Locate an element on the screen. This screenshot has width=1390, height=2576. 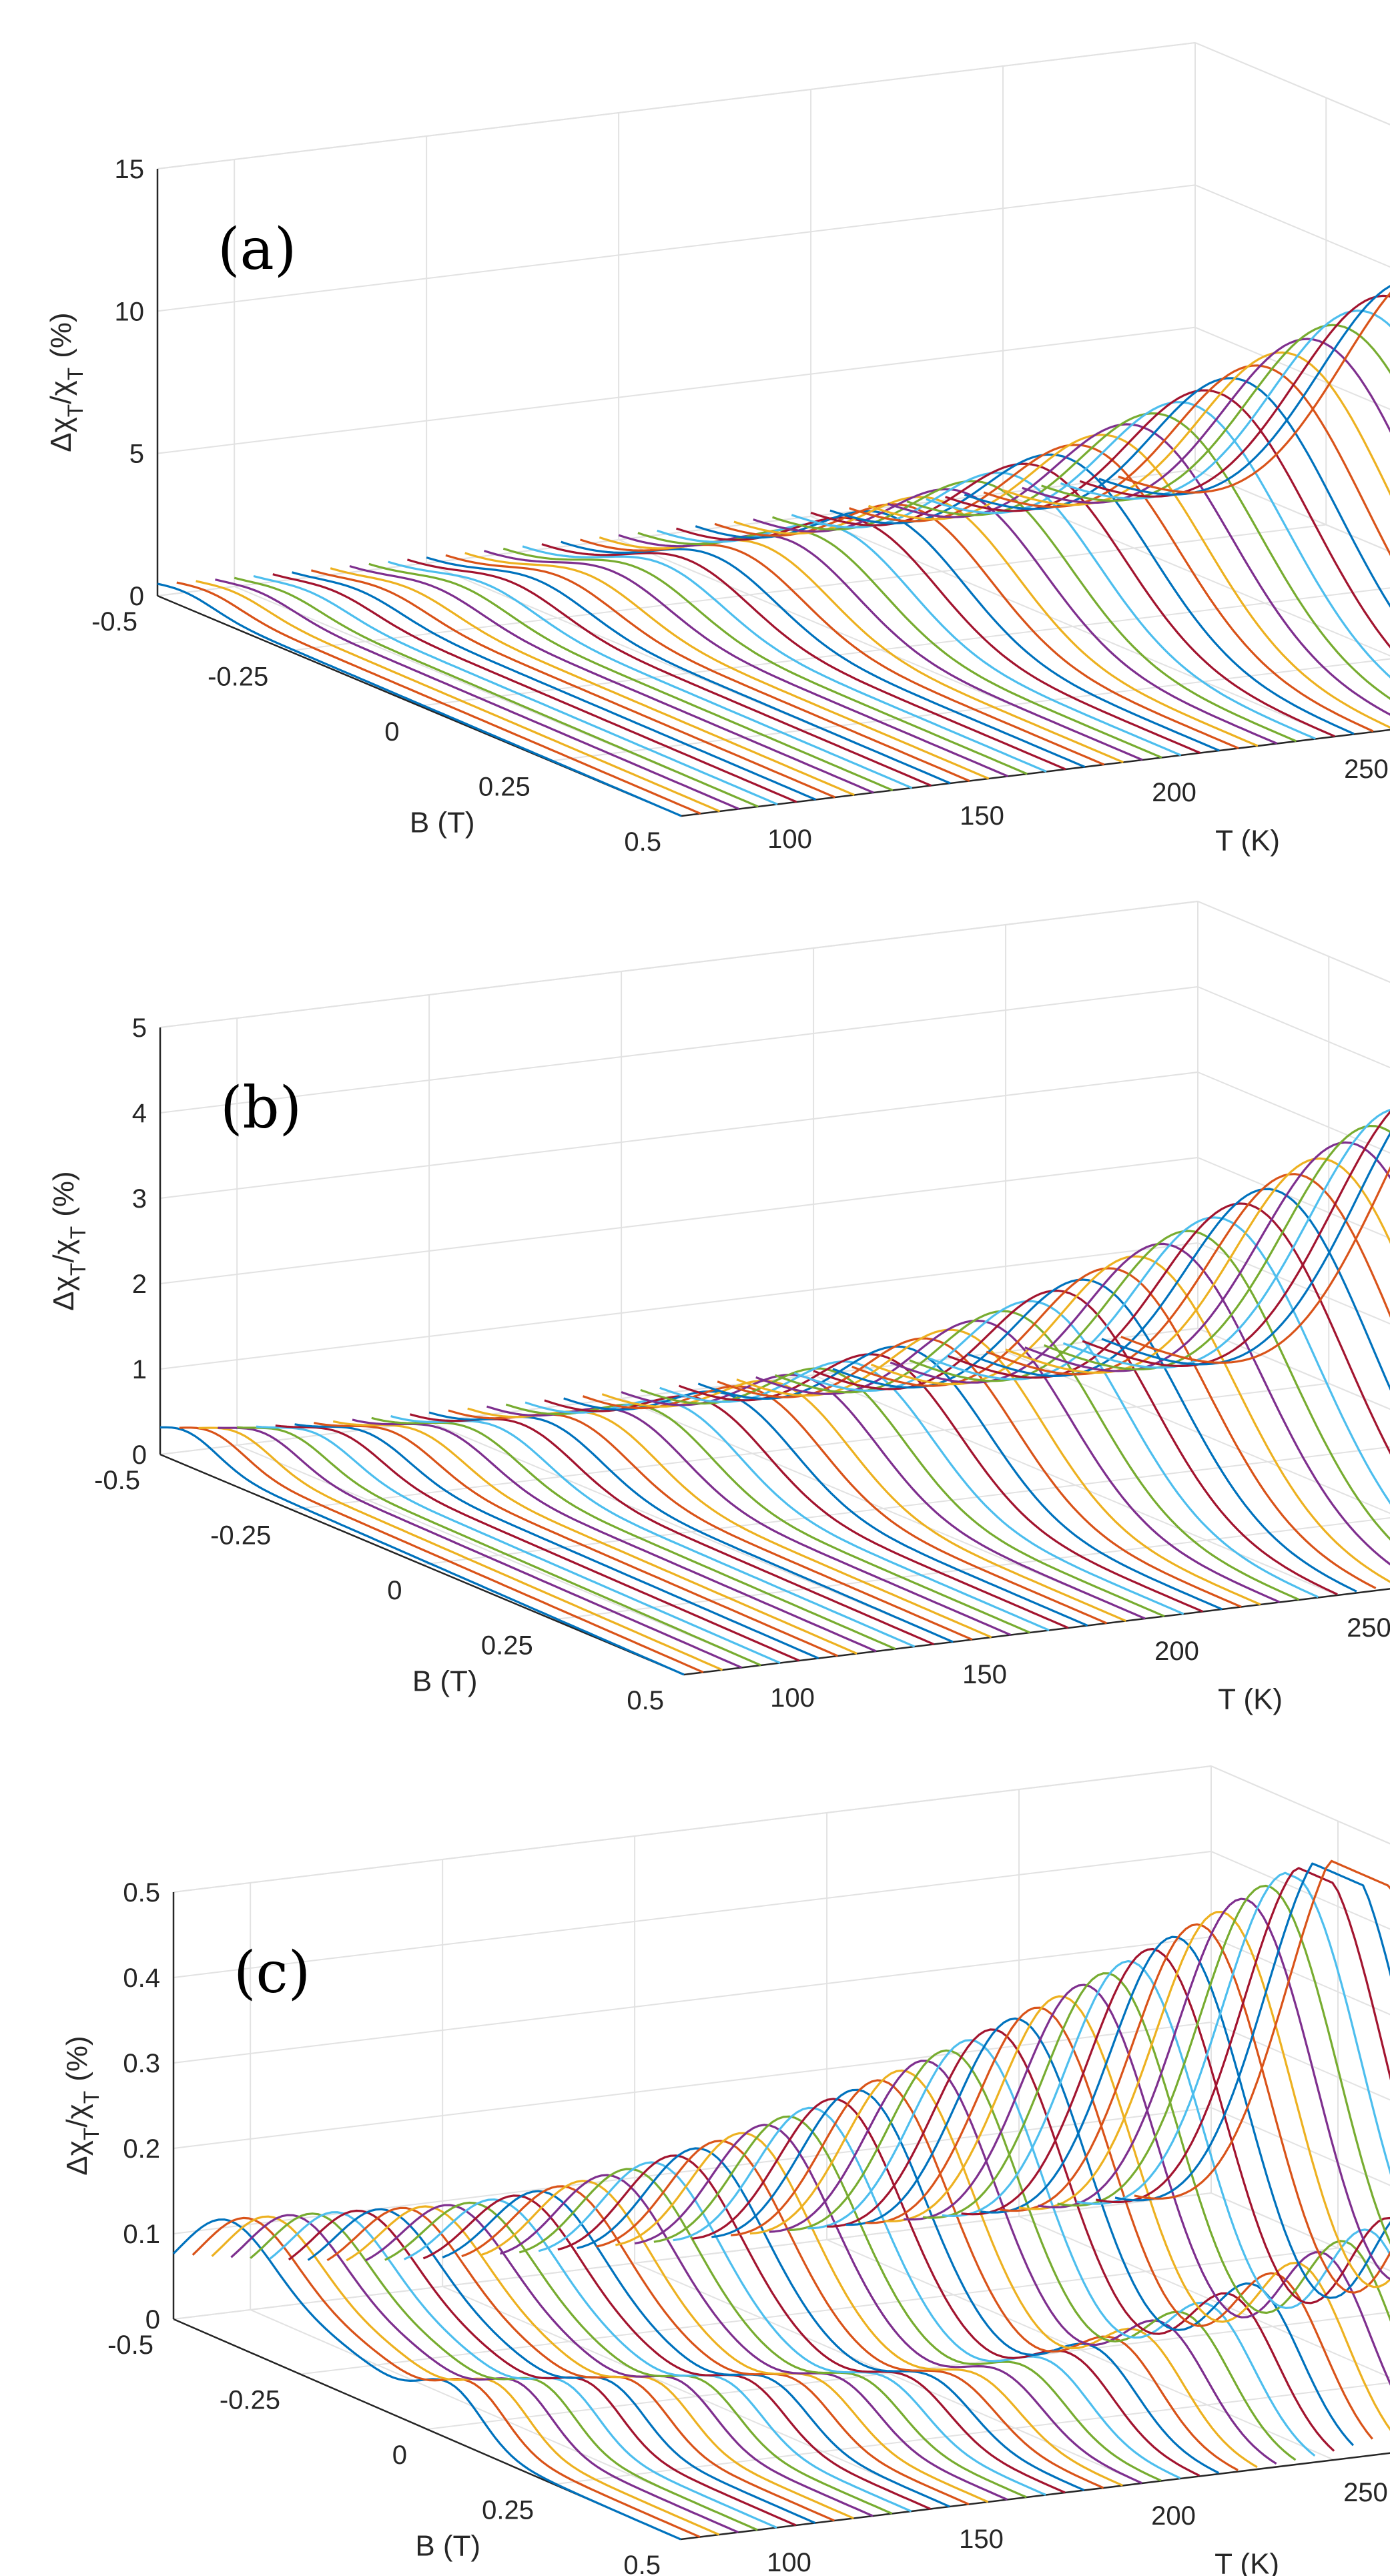
series-c-T120 is located at coordinates (580, 2364).